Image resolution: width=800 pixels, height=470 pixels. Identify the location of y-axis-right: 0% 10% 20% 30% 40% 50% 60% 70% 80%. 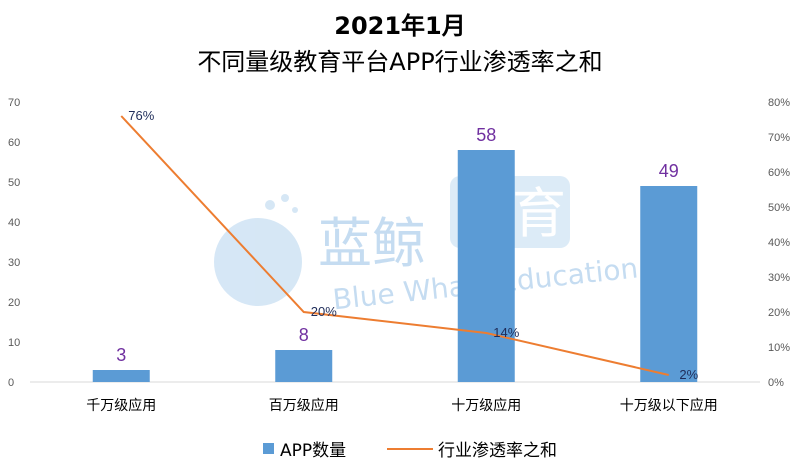
(779, 243).